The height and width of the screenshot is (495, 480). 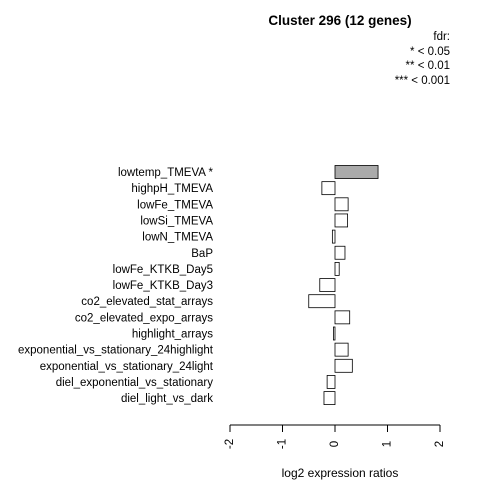 What do you see at coordinates (176, 221) in the screenshot?
I see `category-label-3: lowSi_TMEVA` at bounding box center [176, 221].